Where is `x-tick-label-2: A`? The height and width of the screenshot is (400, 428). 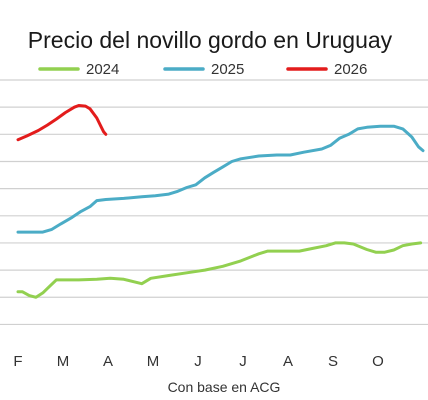 x-tick-label-2: A is located at coordinates (108, 361).